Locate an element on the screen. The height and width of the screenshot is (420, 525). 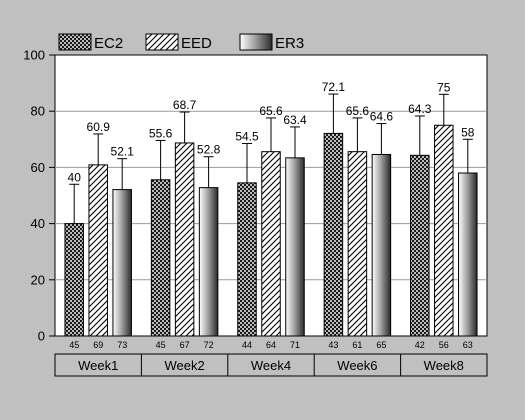
value-label: 58 is located at coordinates (468, 132).